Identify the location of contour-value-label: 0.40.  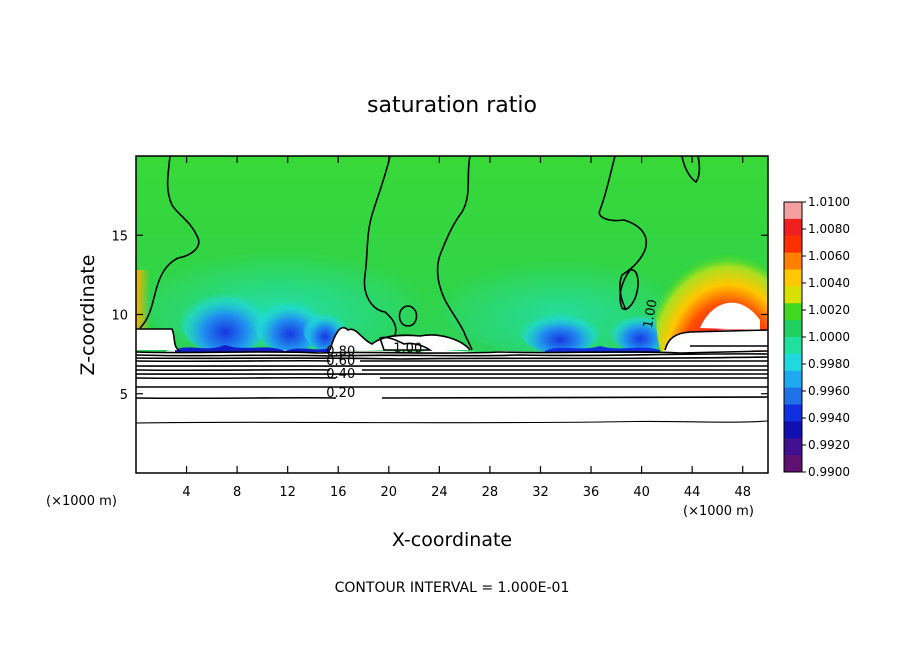
(340, 374).